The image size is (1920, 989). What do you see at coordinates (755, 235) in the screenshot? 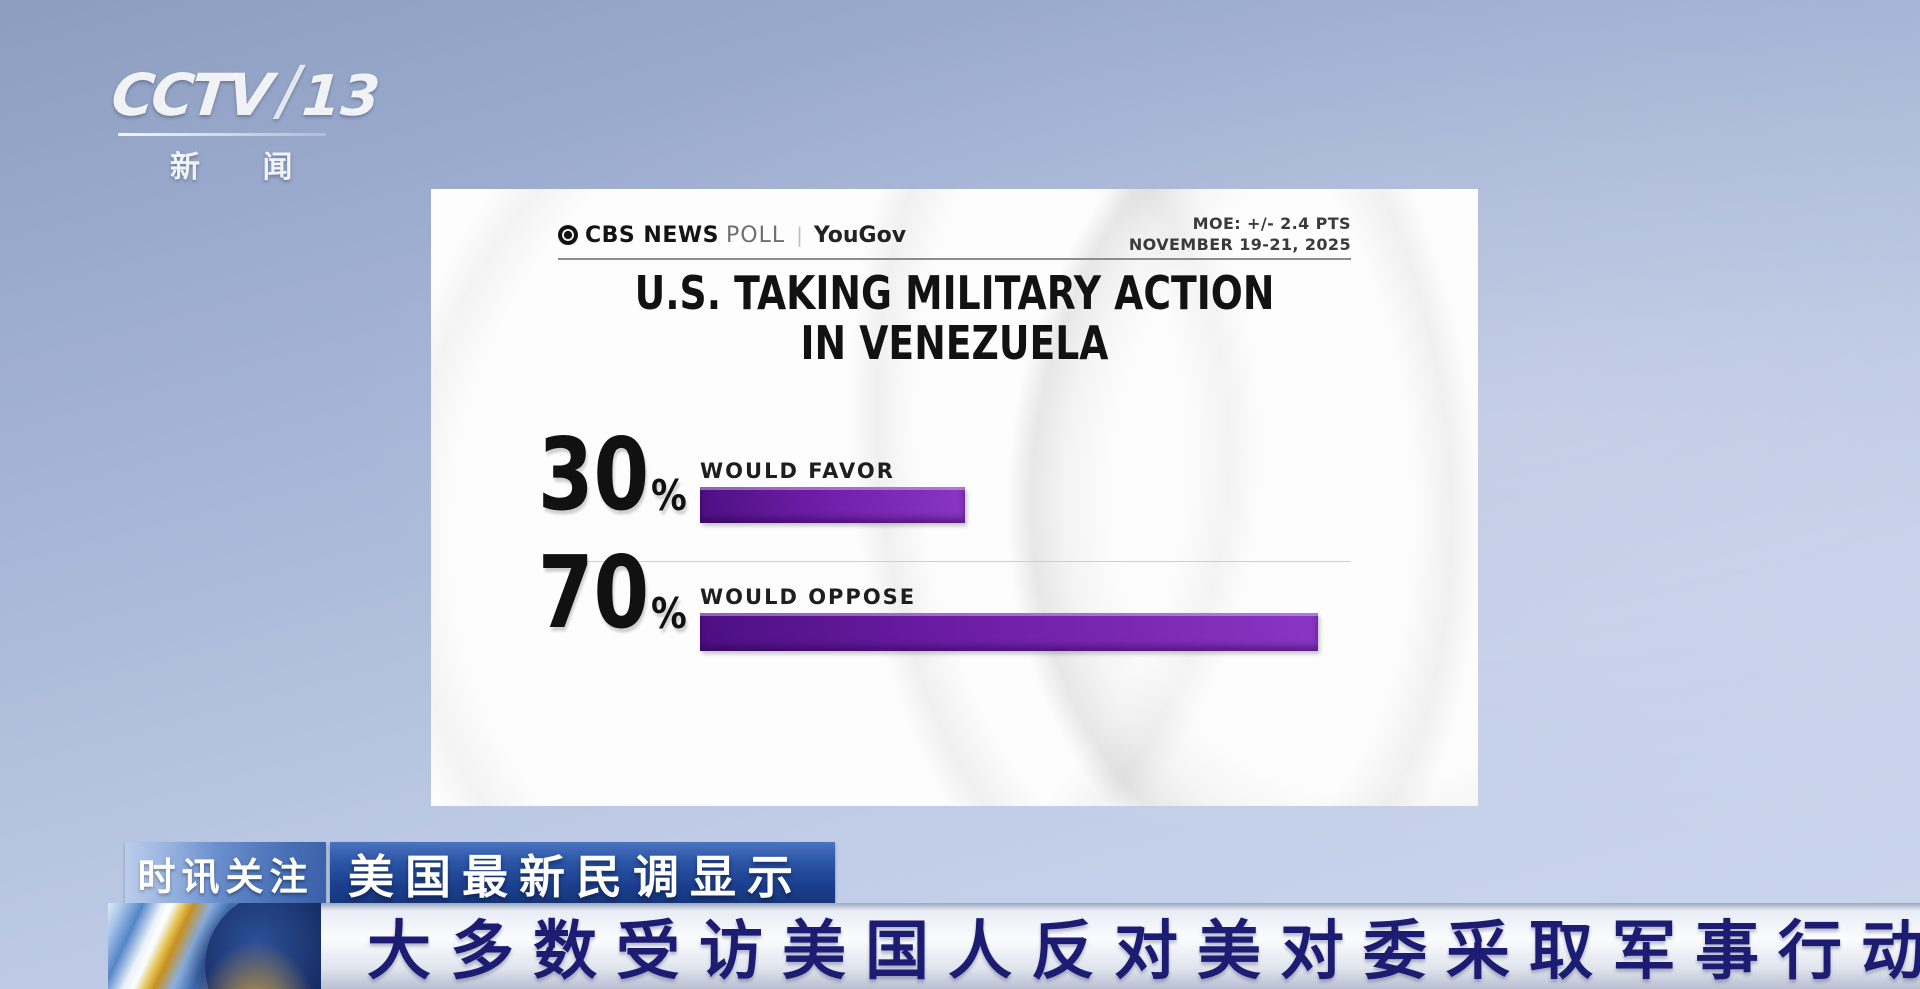
I see `poll-word-label: POLL` at bounding box center [755, 235].